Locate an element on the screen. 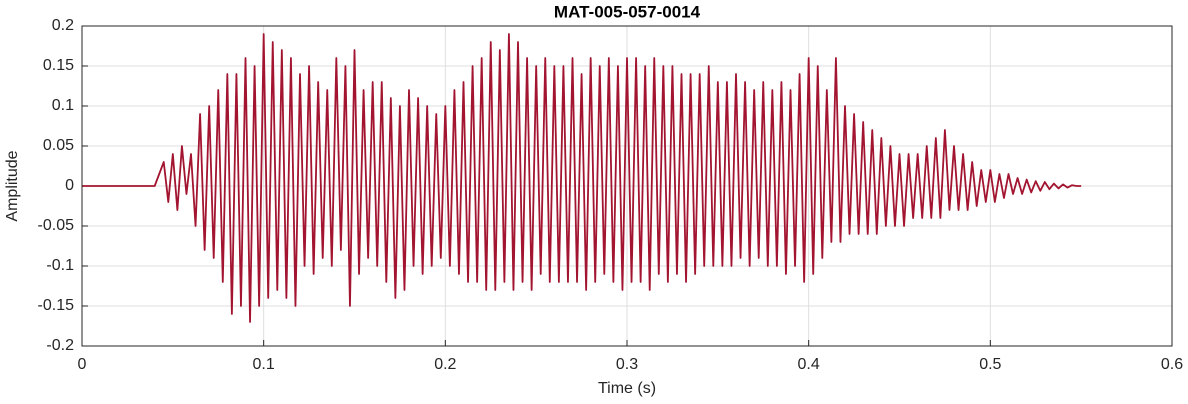  x-axis-label: Time (s) is located at coordinates (627, 388).